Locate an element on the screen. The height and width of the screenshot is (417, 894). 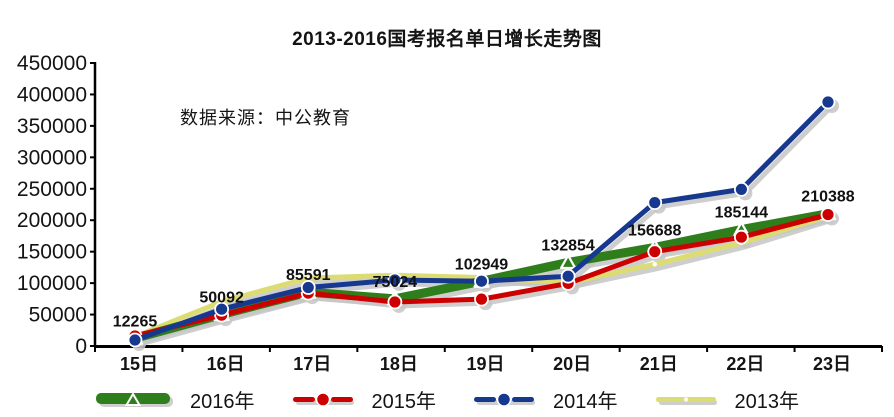
x-tick-label: 18日 is located at coordinates (399, 364).